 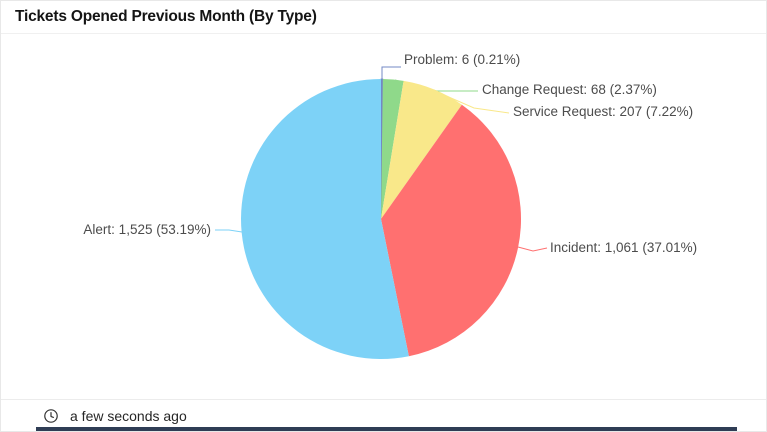 I want to click on pie-slice-change-request, so click(x=392, y=149).